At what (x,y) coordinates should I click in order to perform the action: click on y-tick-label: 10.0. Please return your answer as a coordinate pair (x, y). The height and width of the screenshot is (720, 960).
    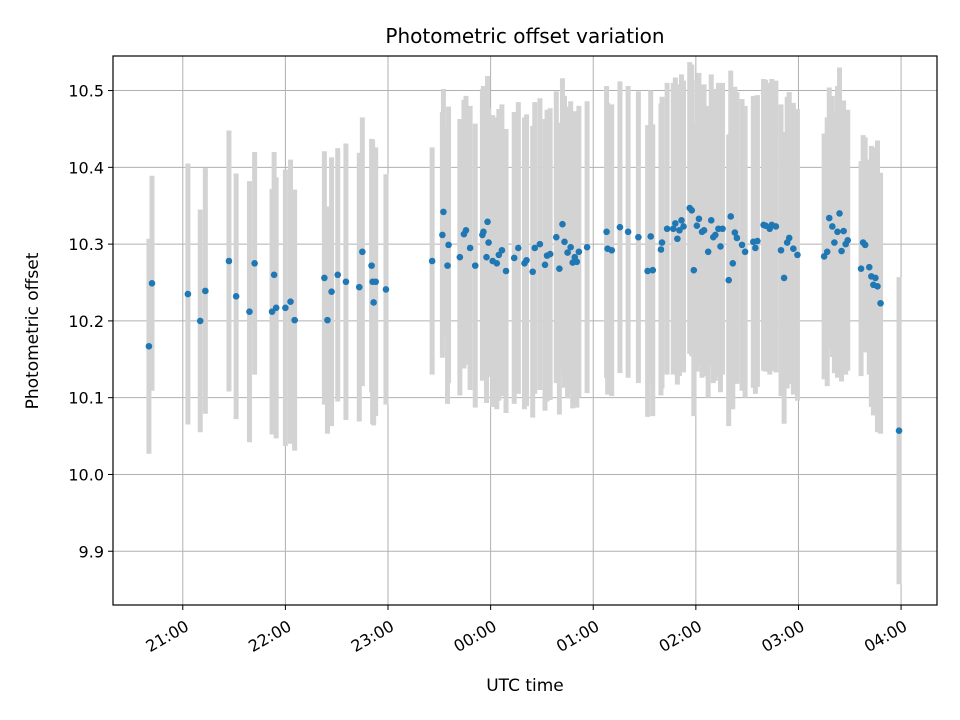
    Looking at the image, I should click on (86, 474).